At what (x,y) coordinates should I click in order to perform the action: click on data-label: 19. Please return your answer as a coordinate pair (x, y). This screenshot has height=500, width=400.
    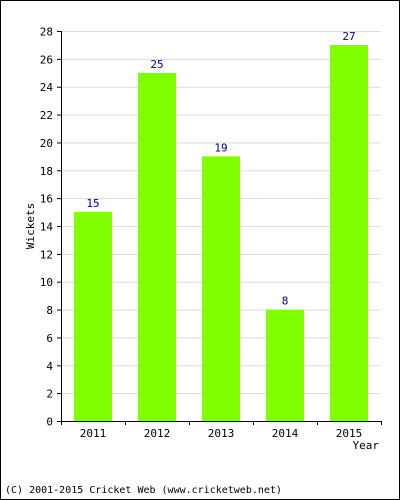
    Looking at the image, I should click on (220, 147).